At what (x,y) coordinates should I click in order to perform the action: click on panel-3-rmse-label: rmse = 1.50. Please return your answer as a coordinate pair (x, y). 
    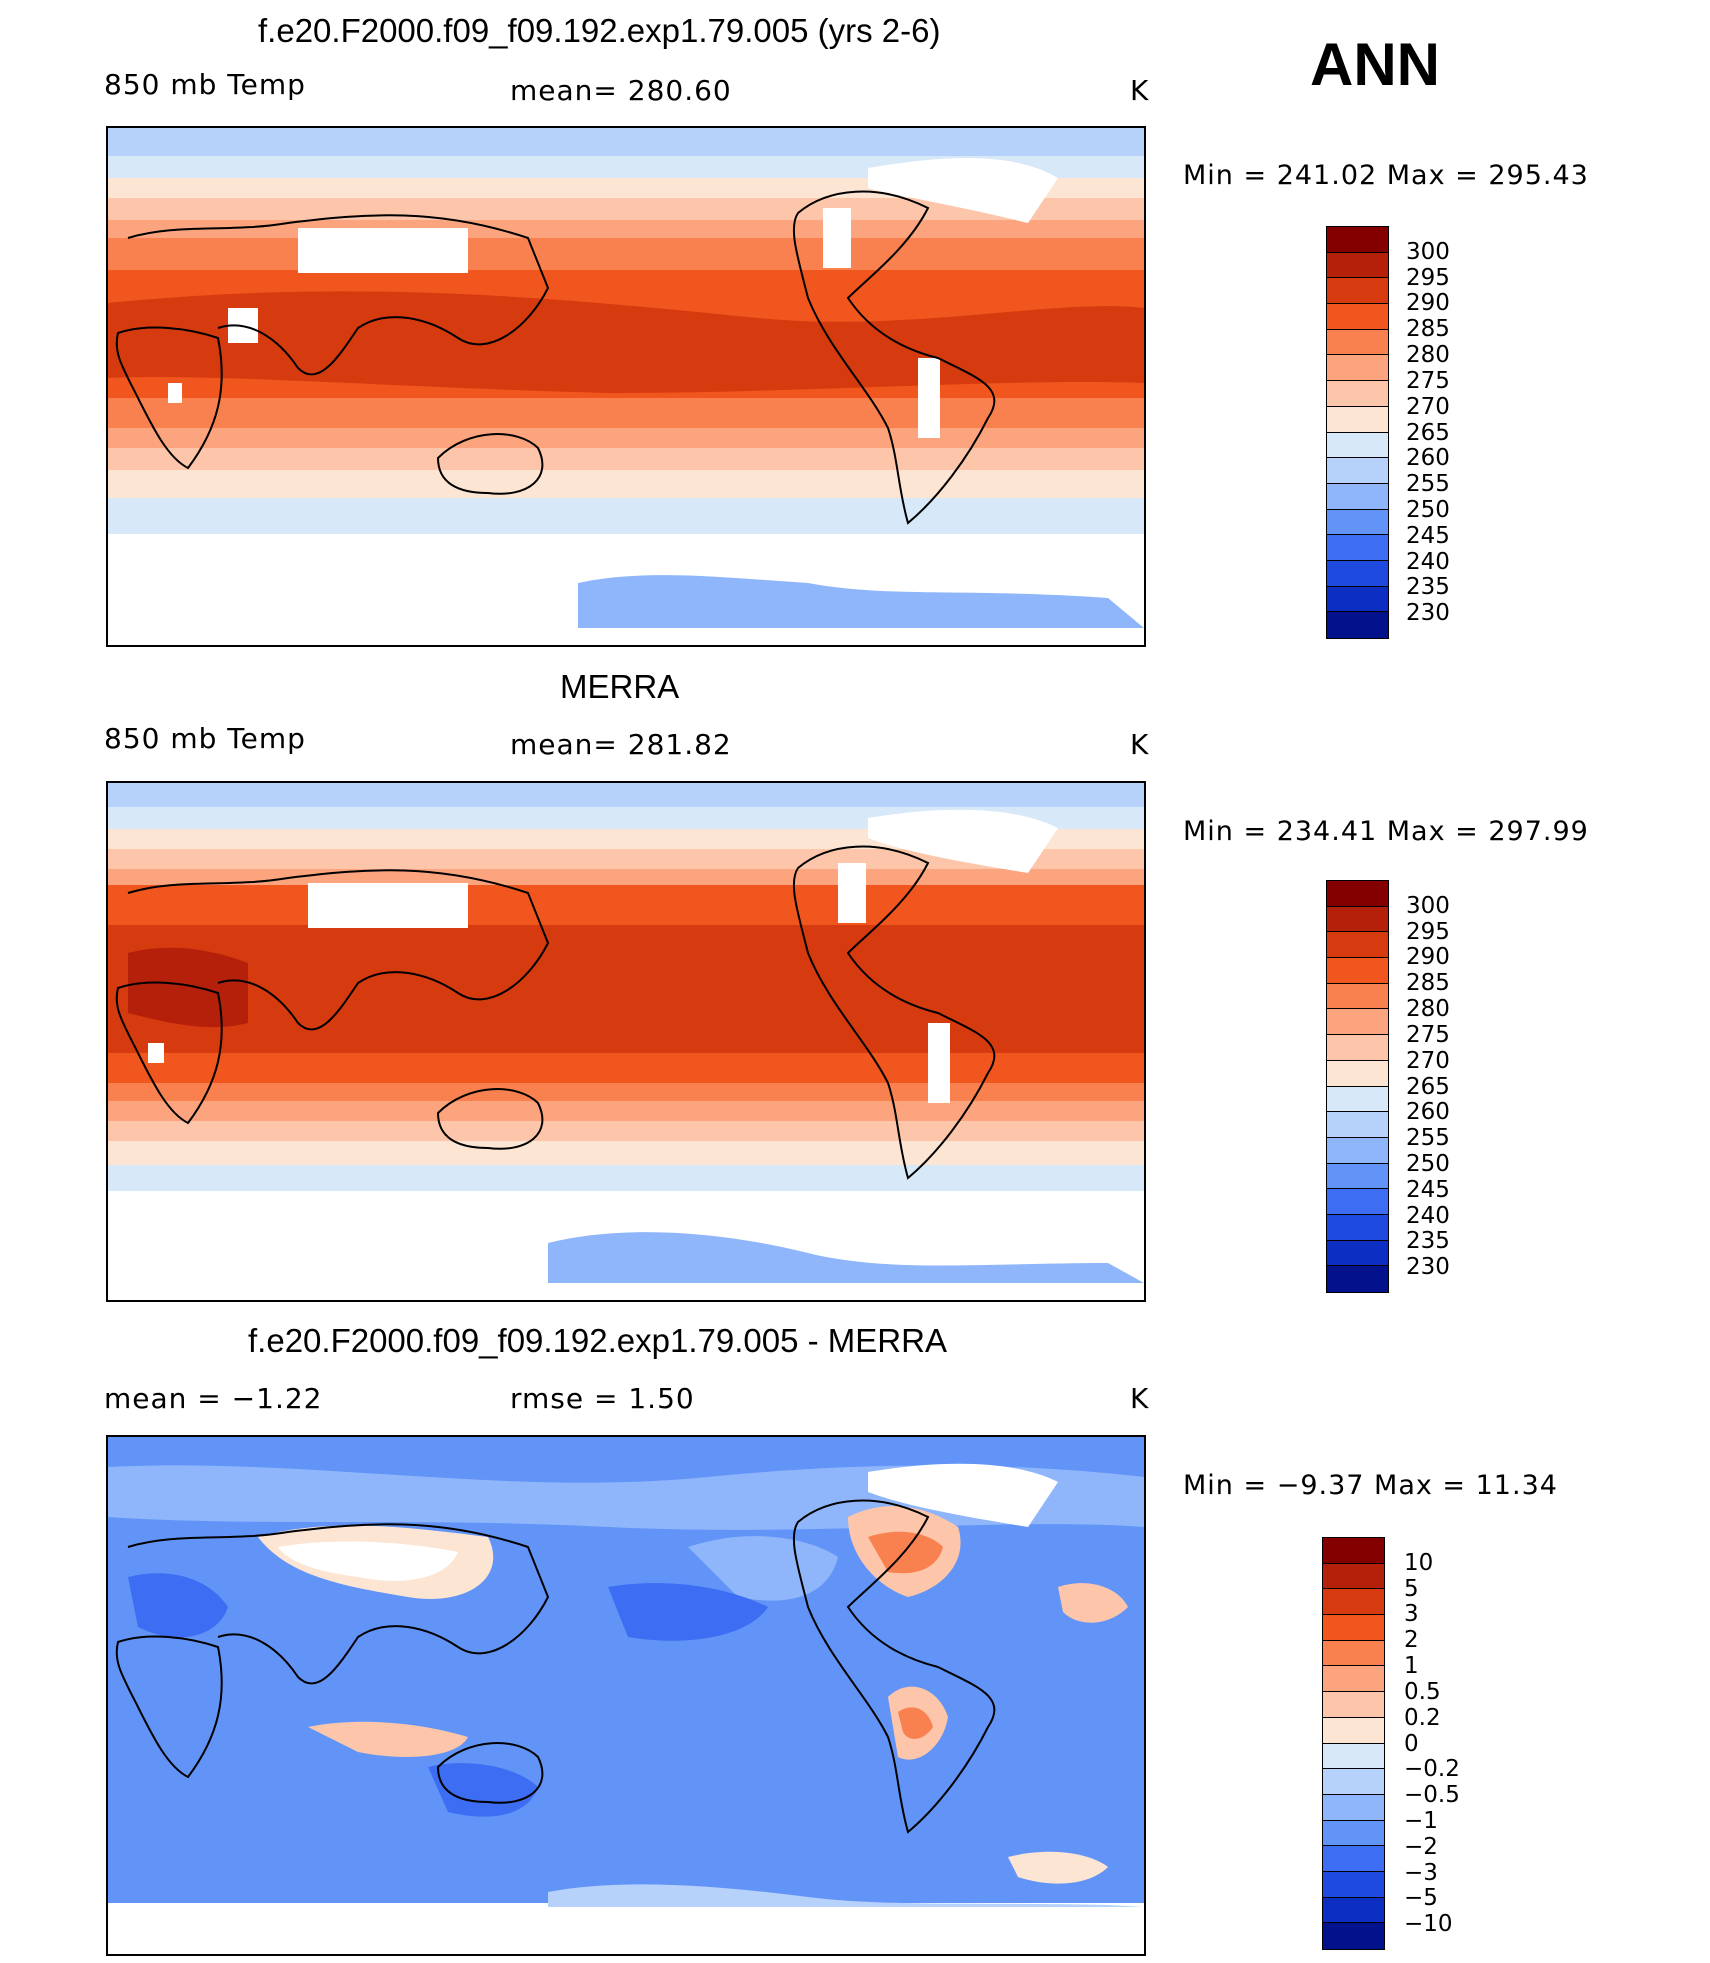
    Looking at the image, I should click on (602, 1398).